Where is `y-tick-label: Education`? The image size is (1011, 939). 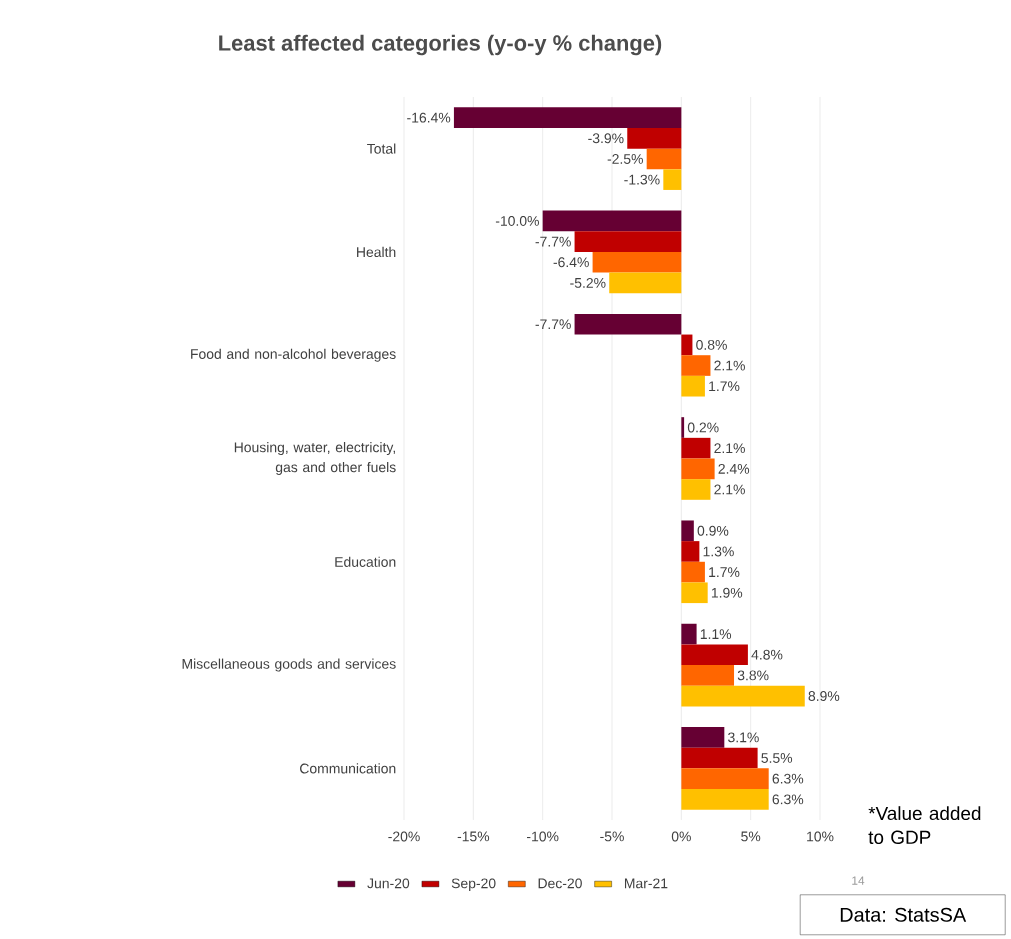 y-tick-label: Education is located at coordinates (365, 561).